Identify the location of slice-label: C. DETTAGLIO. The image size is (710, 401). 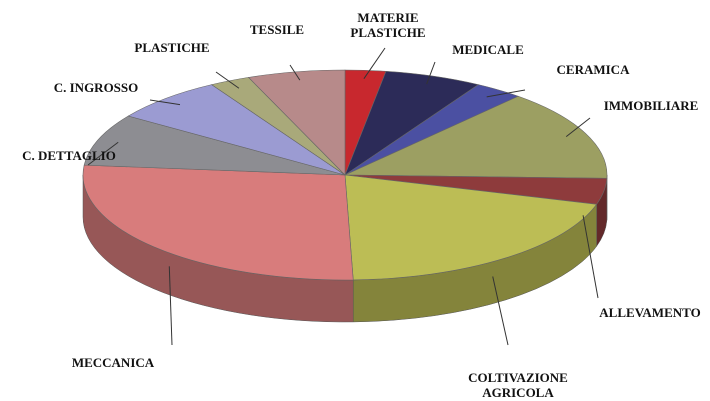
(69, 155).